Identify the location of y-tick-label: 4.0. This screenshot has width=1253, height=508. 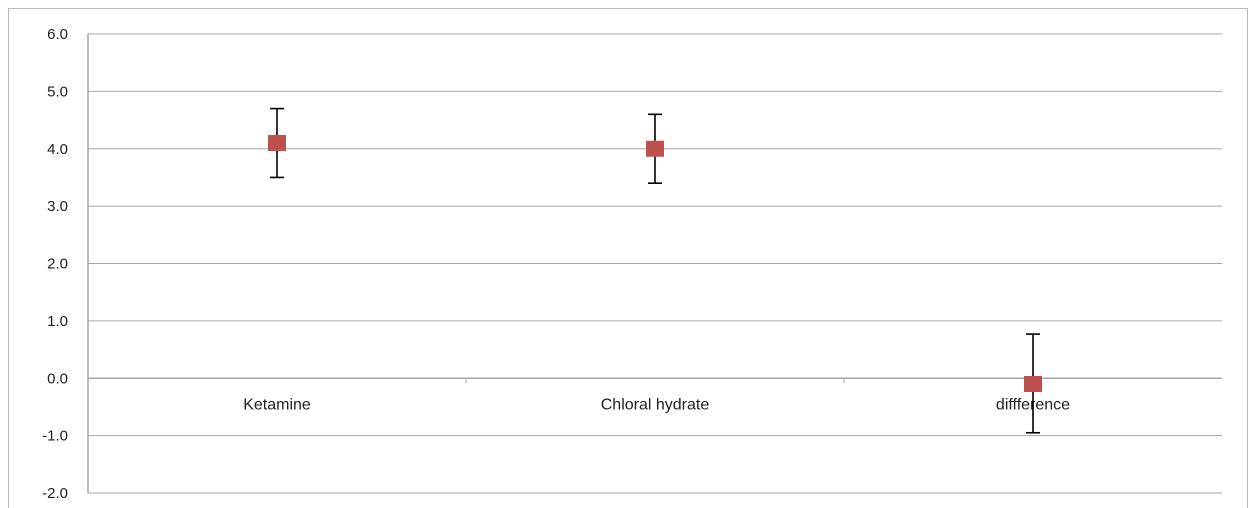
(57, 149).